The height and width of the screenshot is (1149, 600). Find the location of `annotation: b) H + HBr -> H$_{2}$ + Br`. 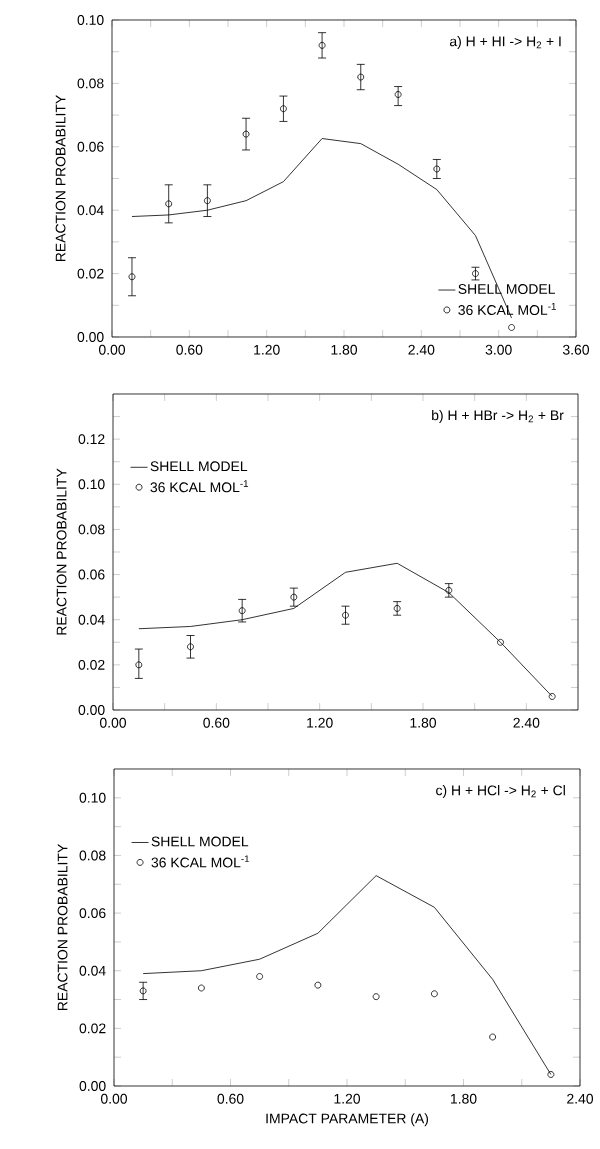

annotation: b) H + HBr -> H$_{2}$ + Br is located at coordinates (498, 416).